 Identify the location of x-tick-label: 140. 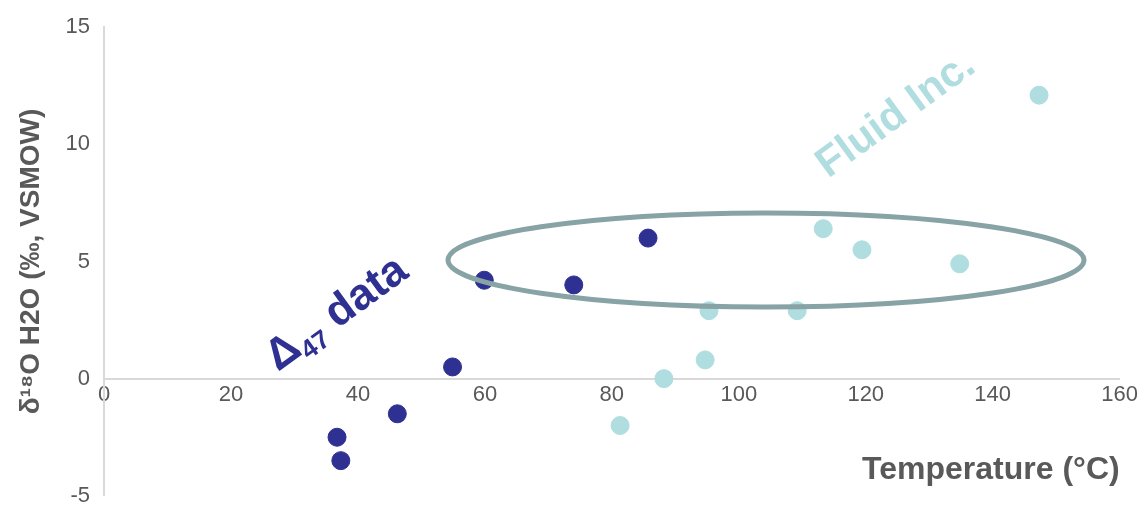
(993, 393).